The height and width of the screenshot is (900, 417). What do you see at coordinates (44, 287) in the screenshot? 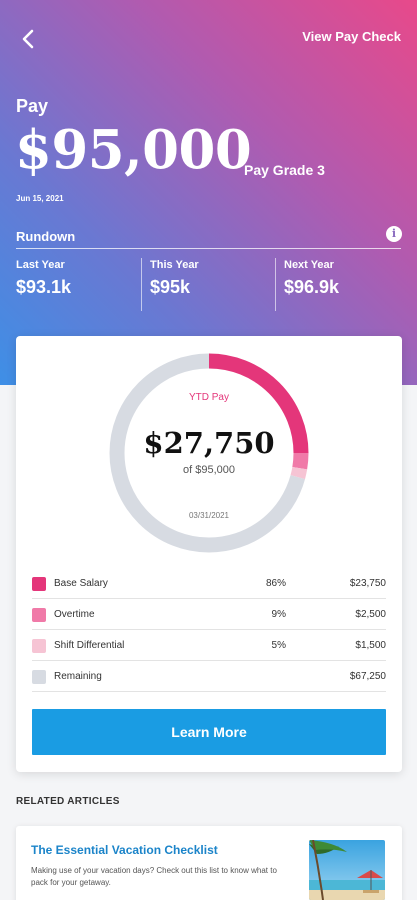
I see `stat-value: $93.1k` at bounding box center [44, 287].